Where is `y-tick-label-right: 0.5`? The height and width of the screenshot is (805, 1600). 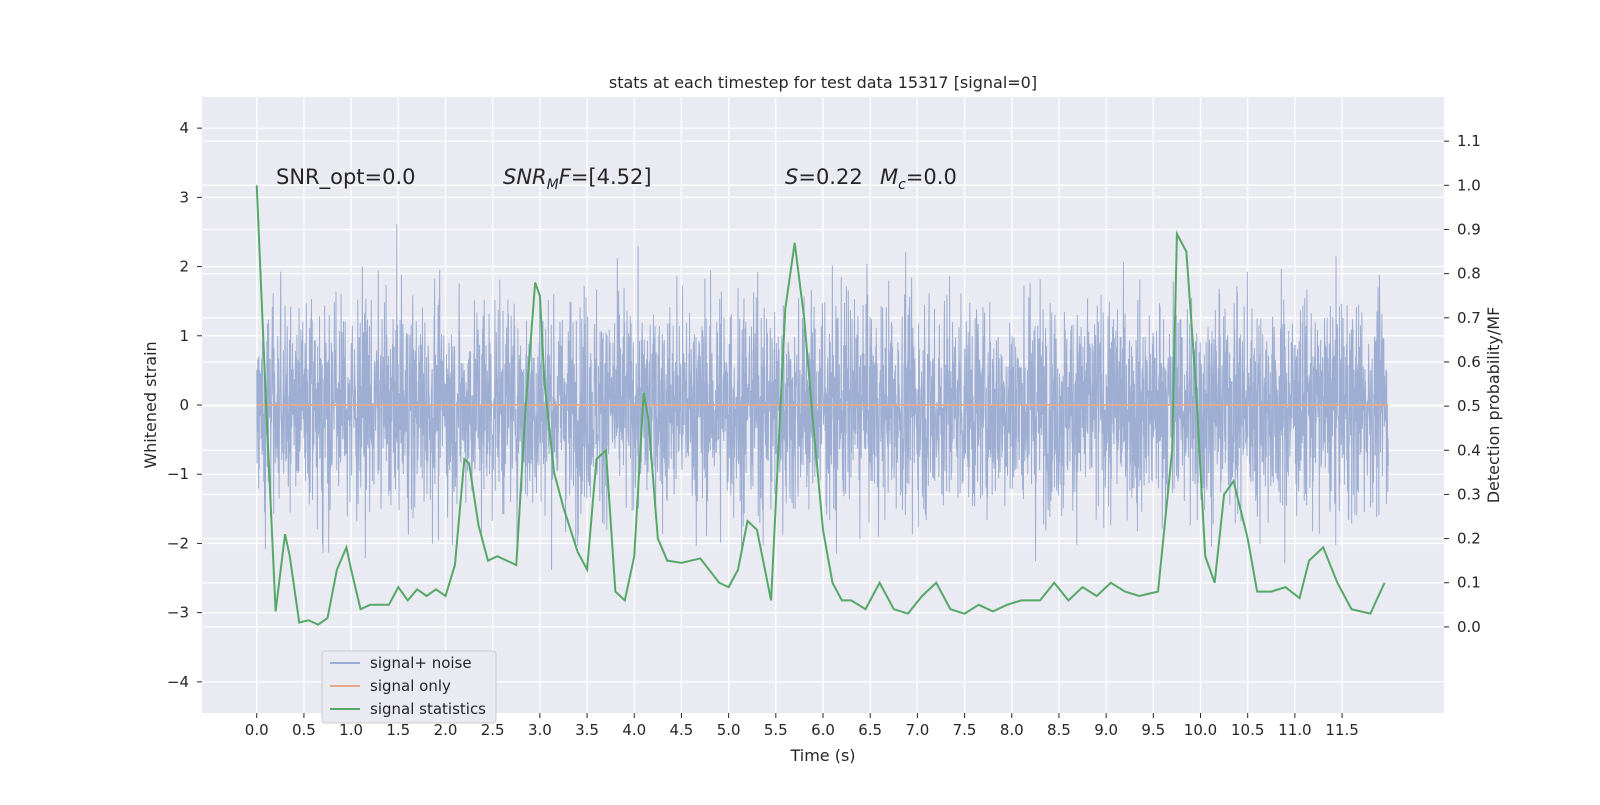 y-tick-label-right: 0.5 is located at coordinates (1469, 406).